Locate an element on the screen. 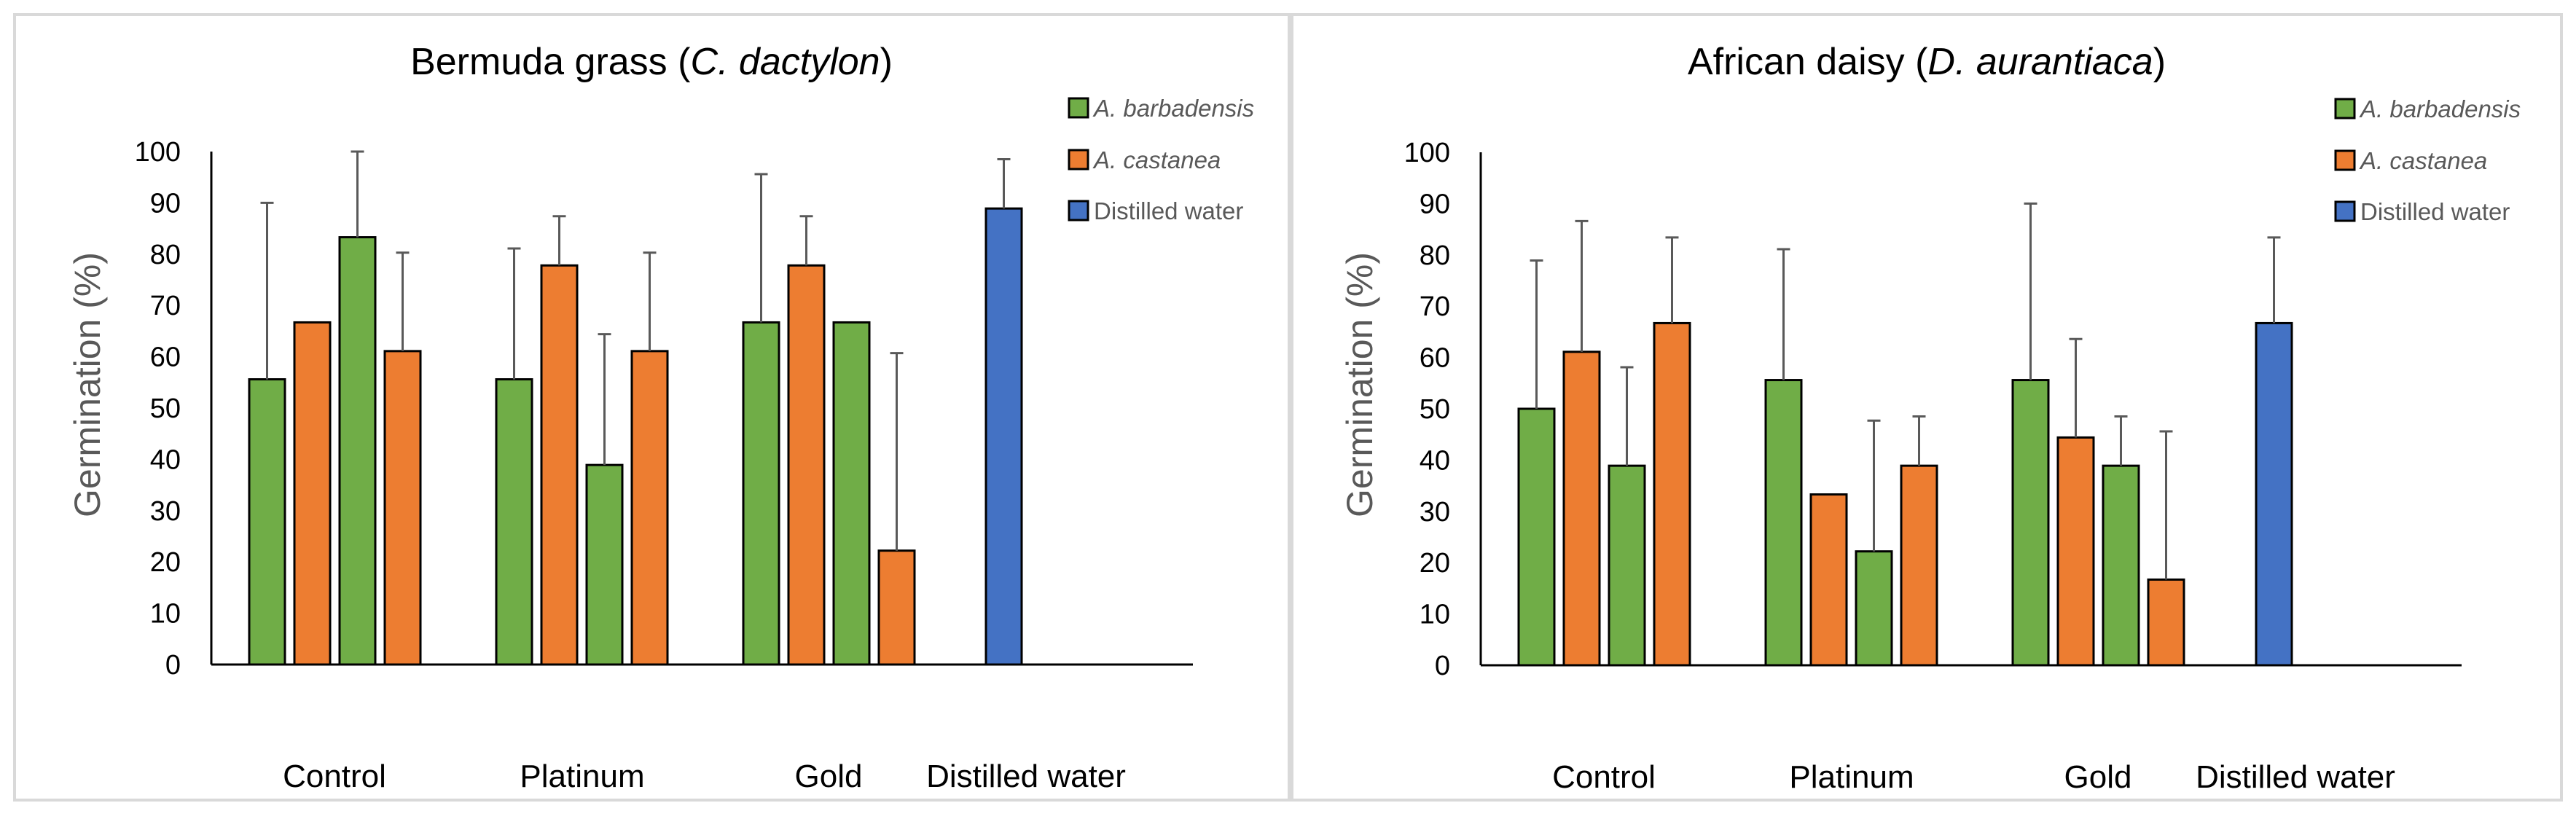 This screenshot has height=819, width=2576. chart-title: Bermuda grass (C. dactylon) is located at coordinates (651, 62).